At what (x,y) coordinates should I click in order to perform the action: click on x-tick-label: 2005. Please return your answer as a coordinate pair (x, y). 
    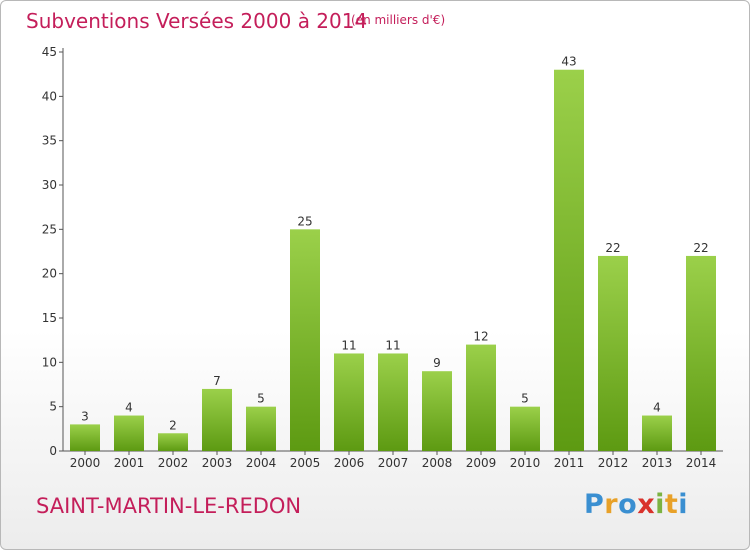
    Looking at the image, I should click on (305, 463).